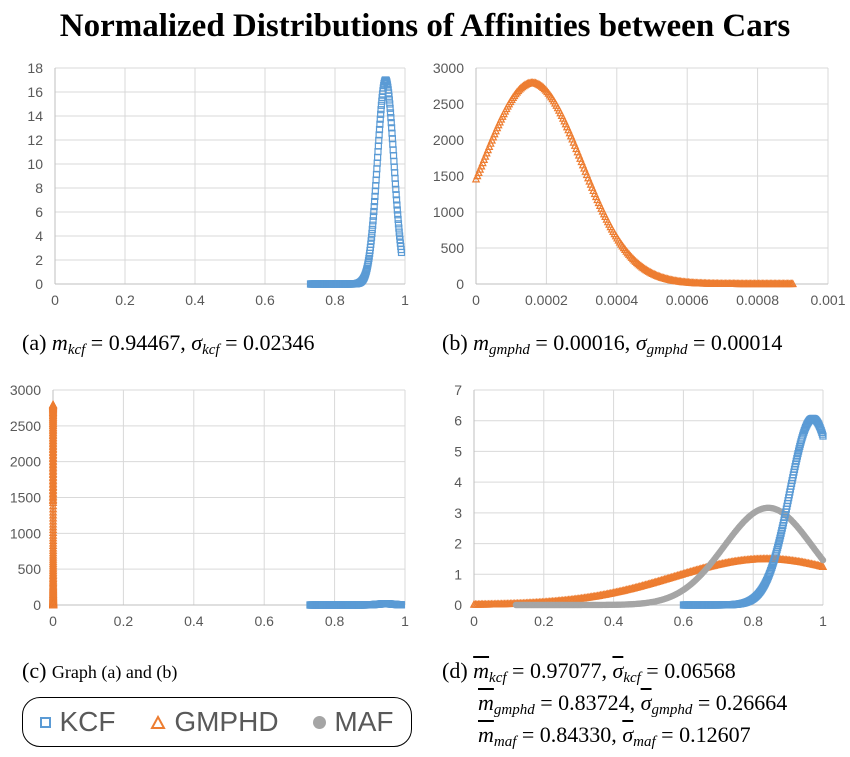 The image size is (850, 757). Describe the element at coordinates (753, 621) in the screenshot. I see `x-tick-label: 0.8` at that location.